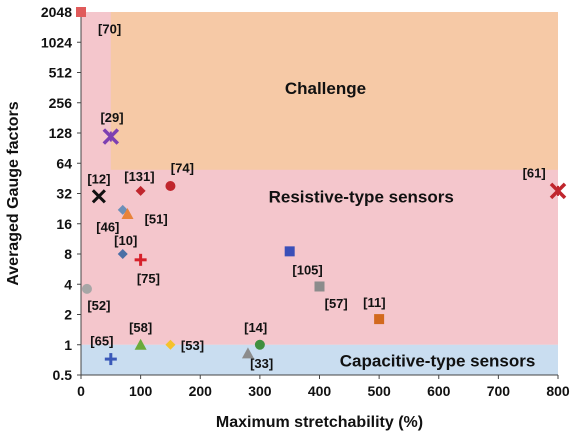 This screenshot has height=438, width=576. Describe the element at coordinates (64, 194) in the screenshot. I see `y-tick-label: 32` at that location.